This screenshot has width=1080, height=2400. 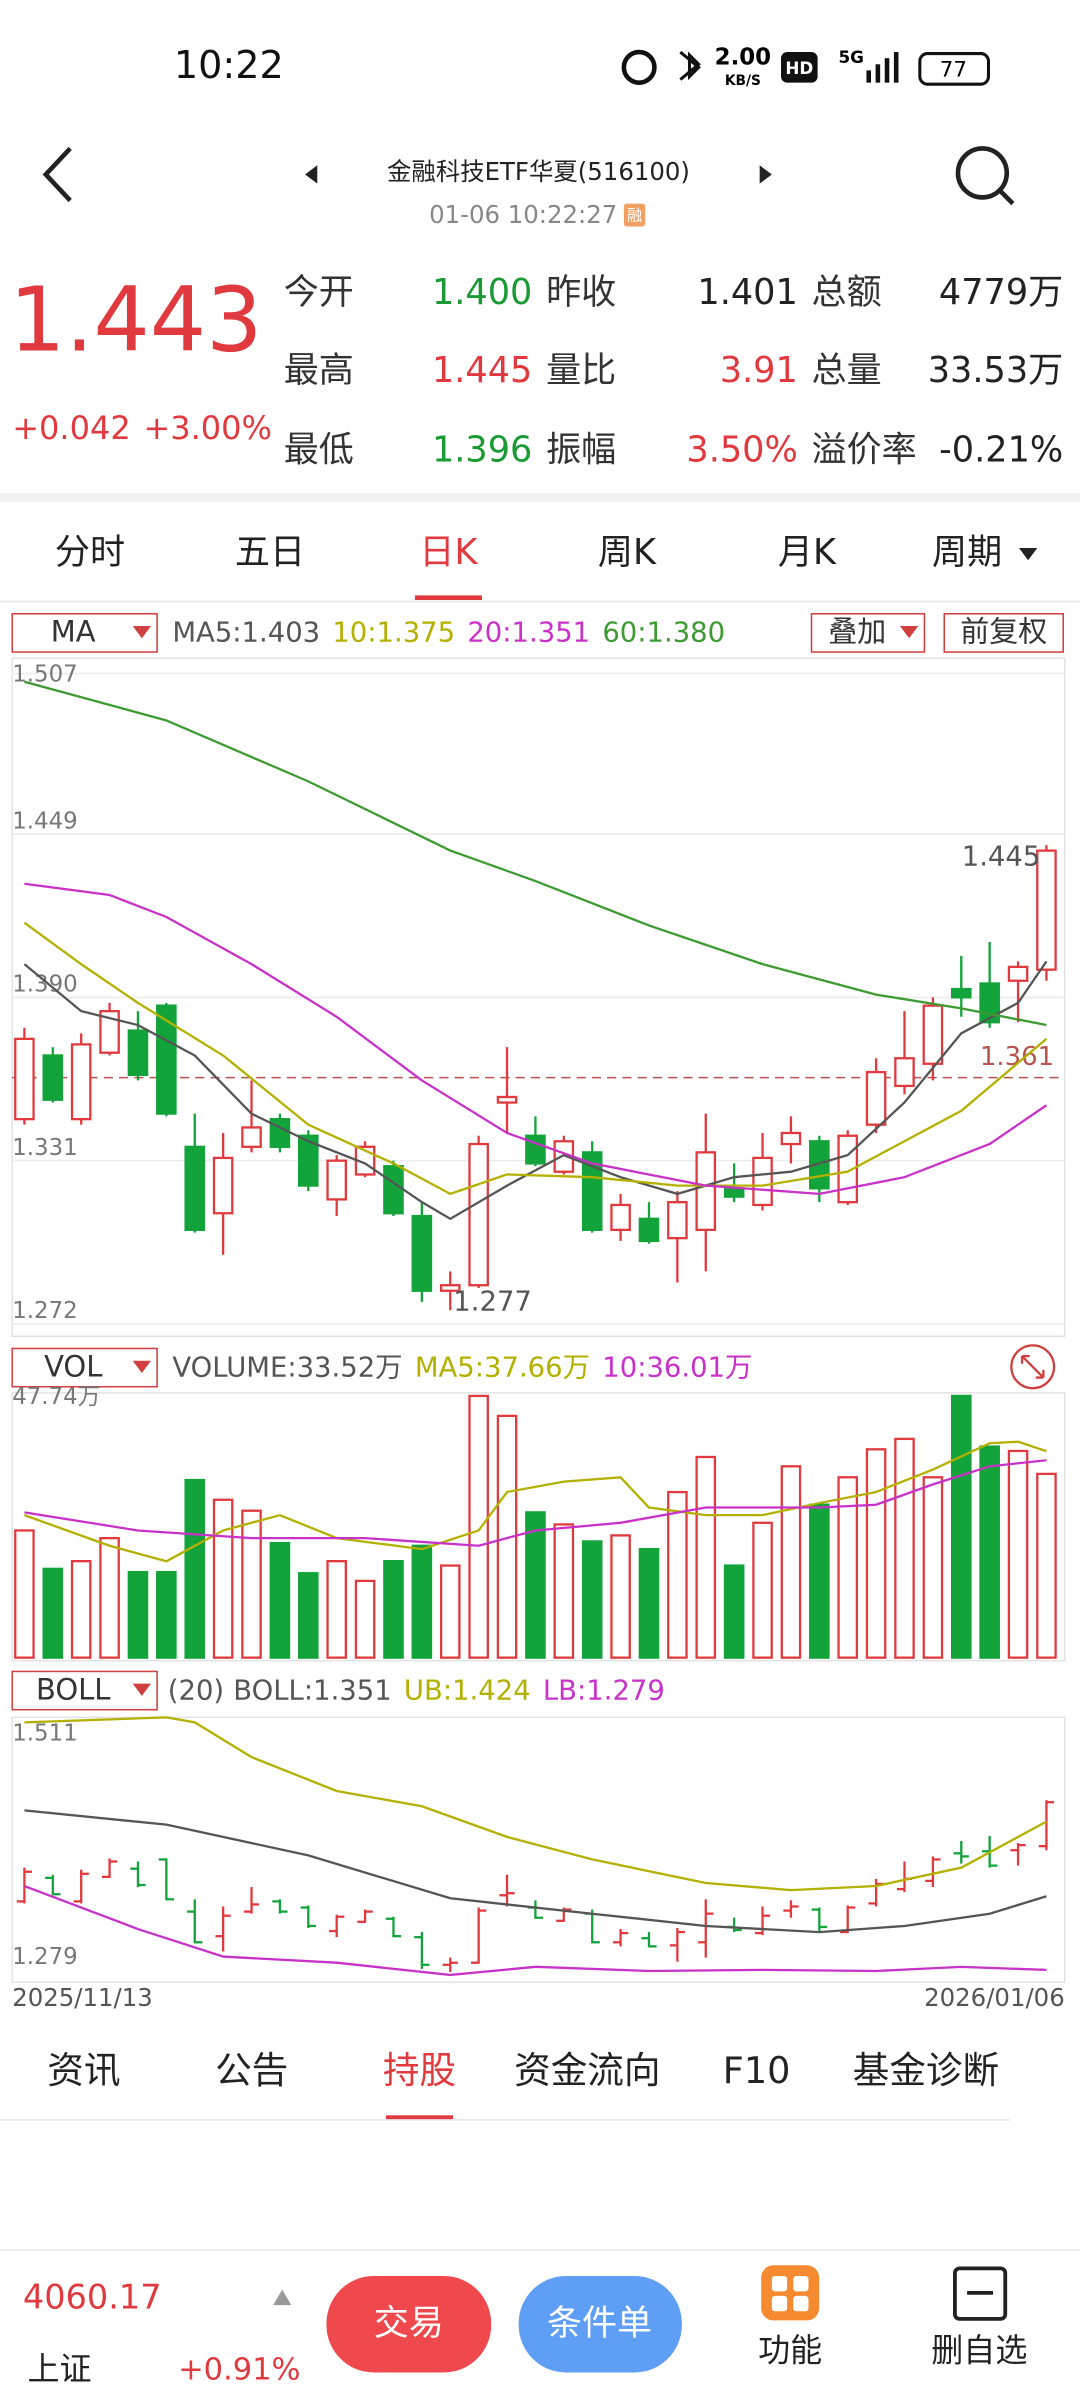 I want to click on reference-label: 1.361, so click(x=1017, y=1057).